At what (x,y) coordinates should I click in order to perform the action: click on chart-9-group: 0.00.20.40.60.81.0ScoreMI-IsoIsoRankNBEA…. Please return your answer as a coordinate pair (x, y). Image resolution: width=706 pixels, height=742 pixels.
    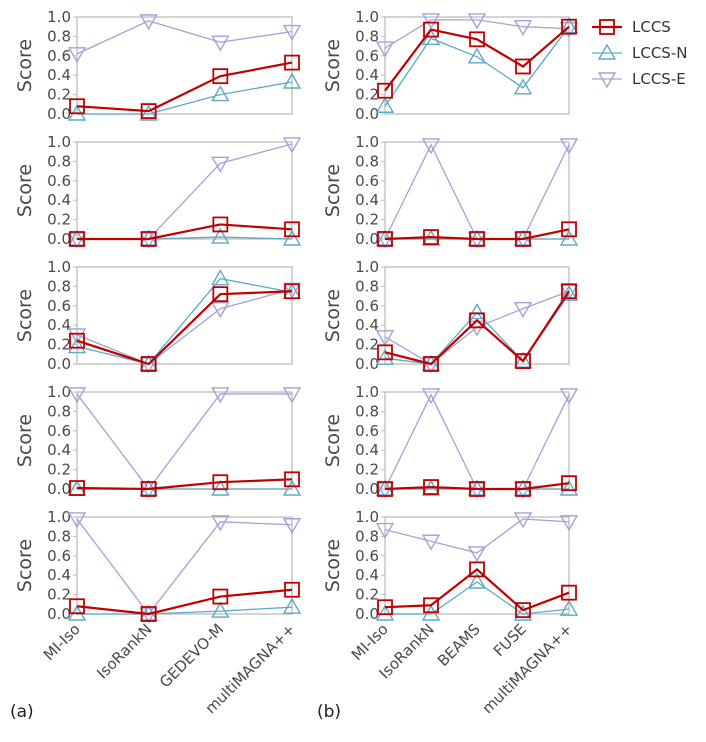
    Looking at the image, I should click on (450, 612).